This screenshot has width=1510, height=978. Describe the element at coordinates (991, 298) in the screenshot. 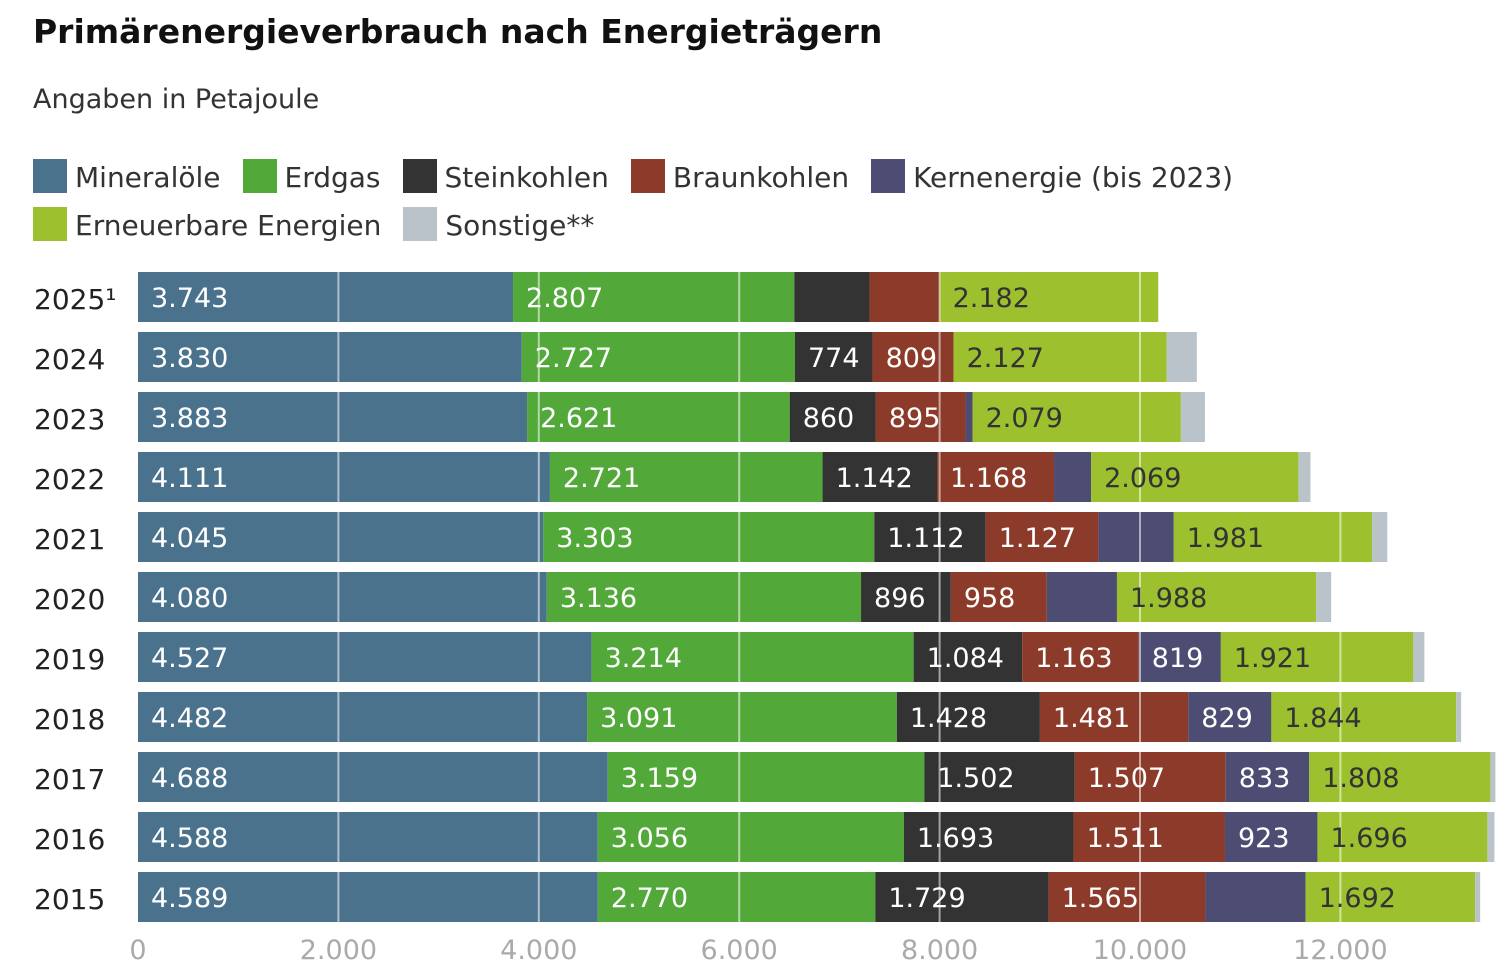

I see `data-label: 2.182` at that location.